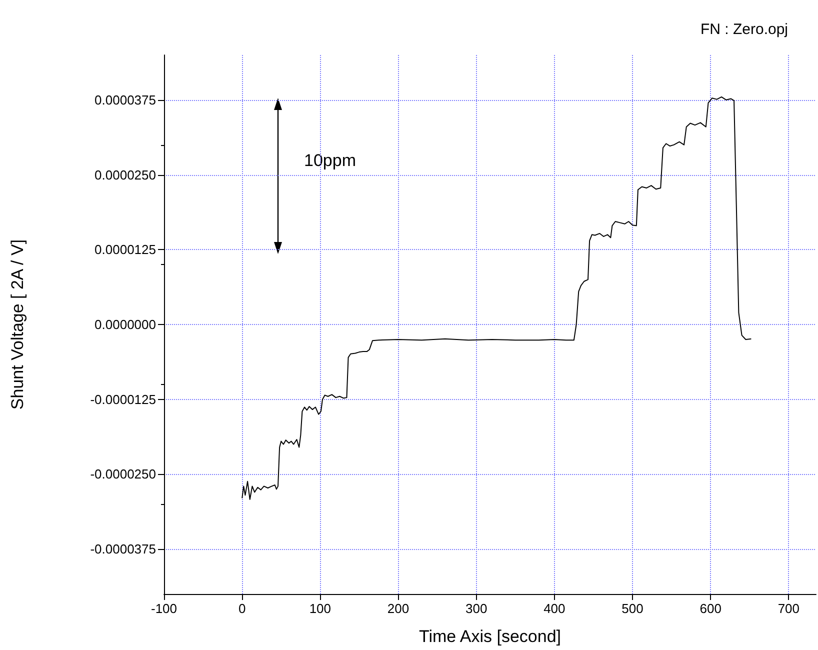 The width and height of the screenshot is (818, 650). What do you see at coordinates (744, 29) in the screenshot?
I see `text: FN : Zero.opj` at bounding box center [744, 29].